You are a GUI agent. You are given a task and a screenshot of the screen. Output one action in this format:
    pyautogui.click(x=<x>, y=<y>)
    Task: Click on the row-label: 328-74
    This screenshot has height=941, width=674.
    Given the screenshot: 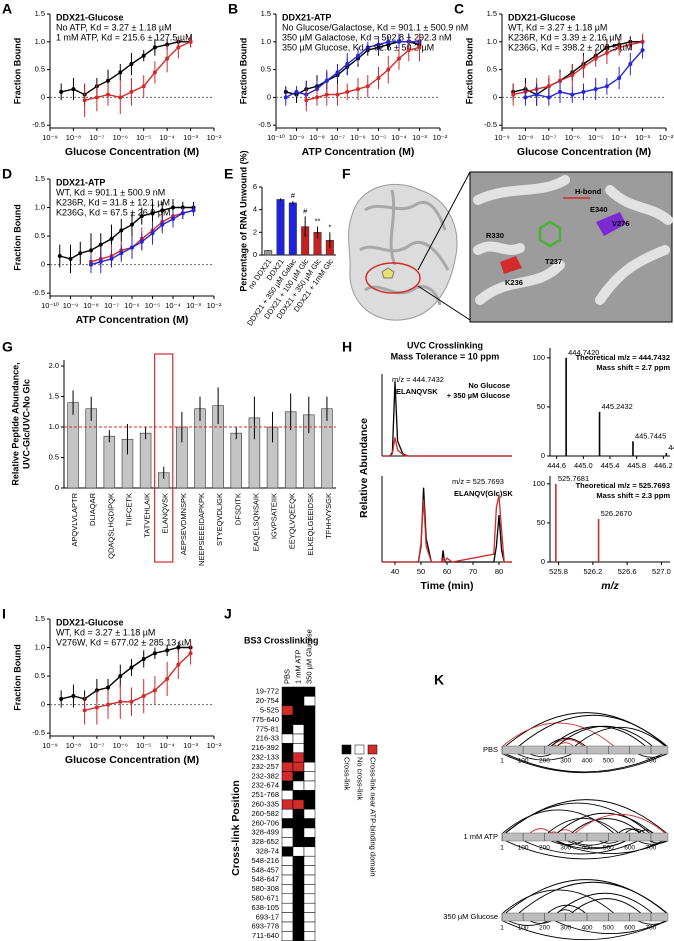 What is the action you would take?
    pyautogui.click(x=267, y=850)
    